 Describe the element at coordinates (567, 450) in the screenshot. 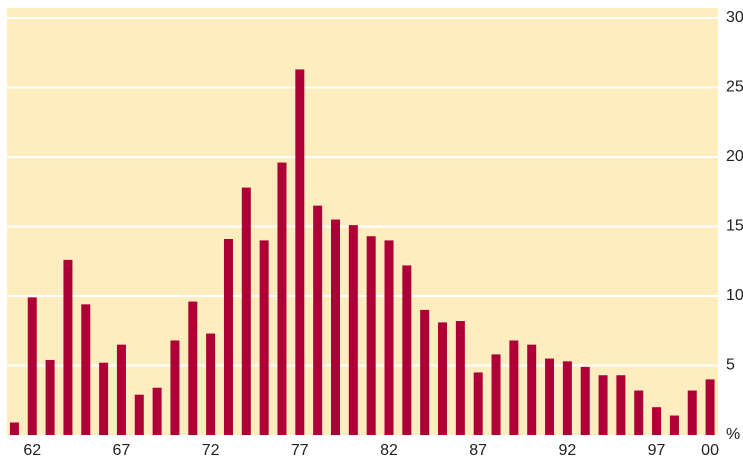

I see `x-tick-label: 92` at that location.